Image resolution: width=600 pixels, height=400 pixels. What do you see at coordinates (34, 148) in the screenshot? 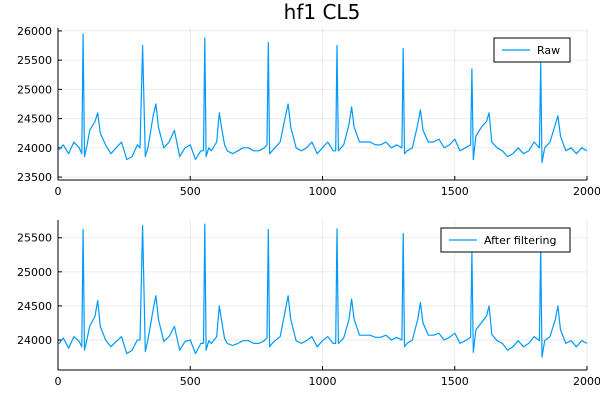
I see `panel-1-y-tick-label: 24000` at bounding box center [34, 148].